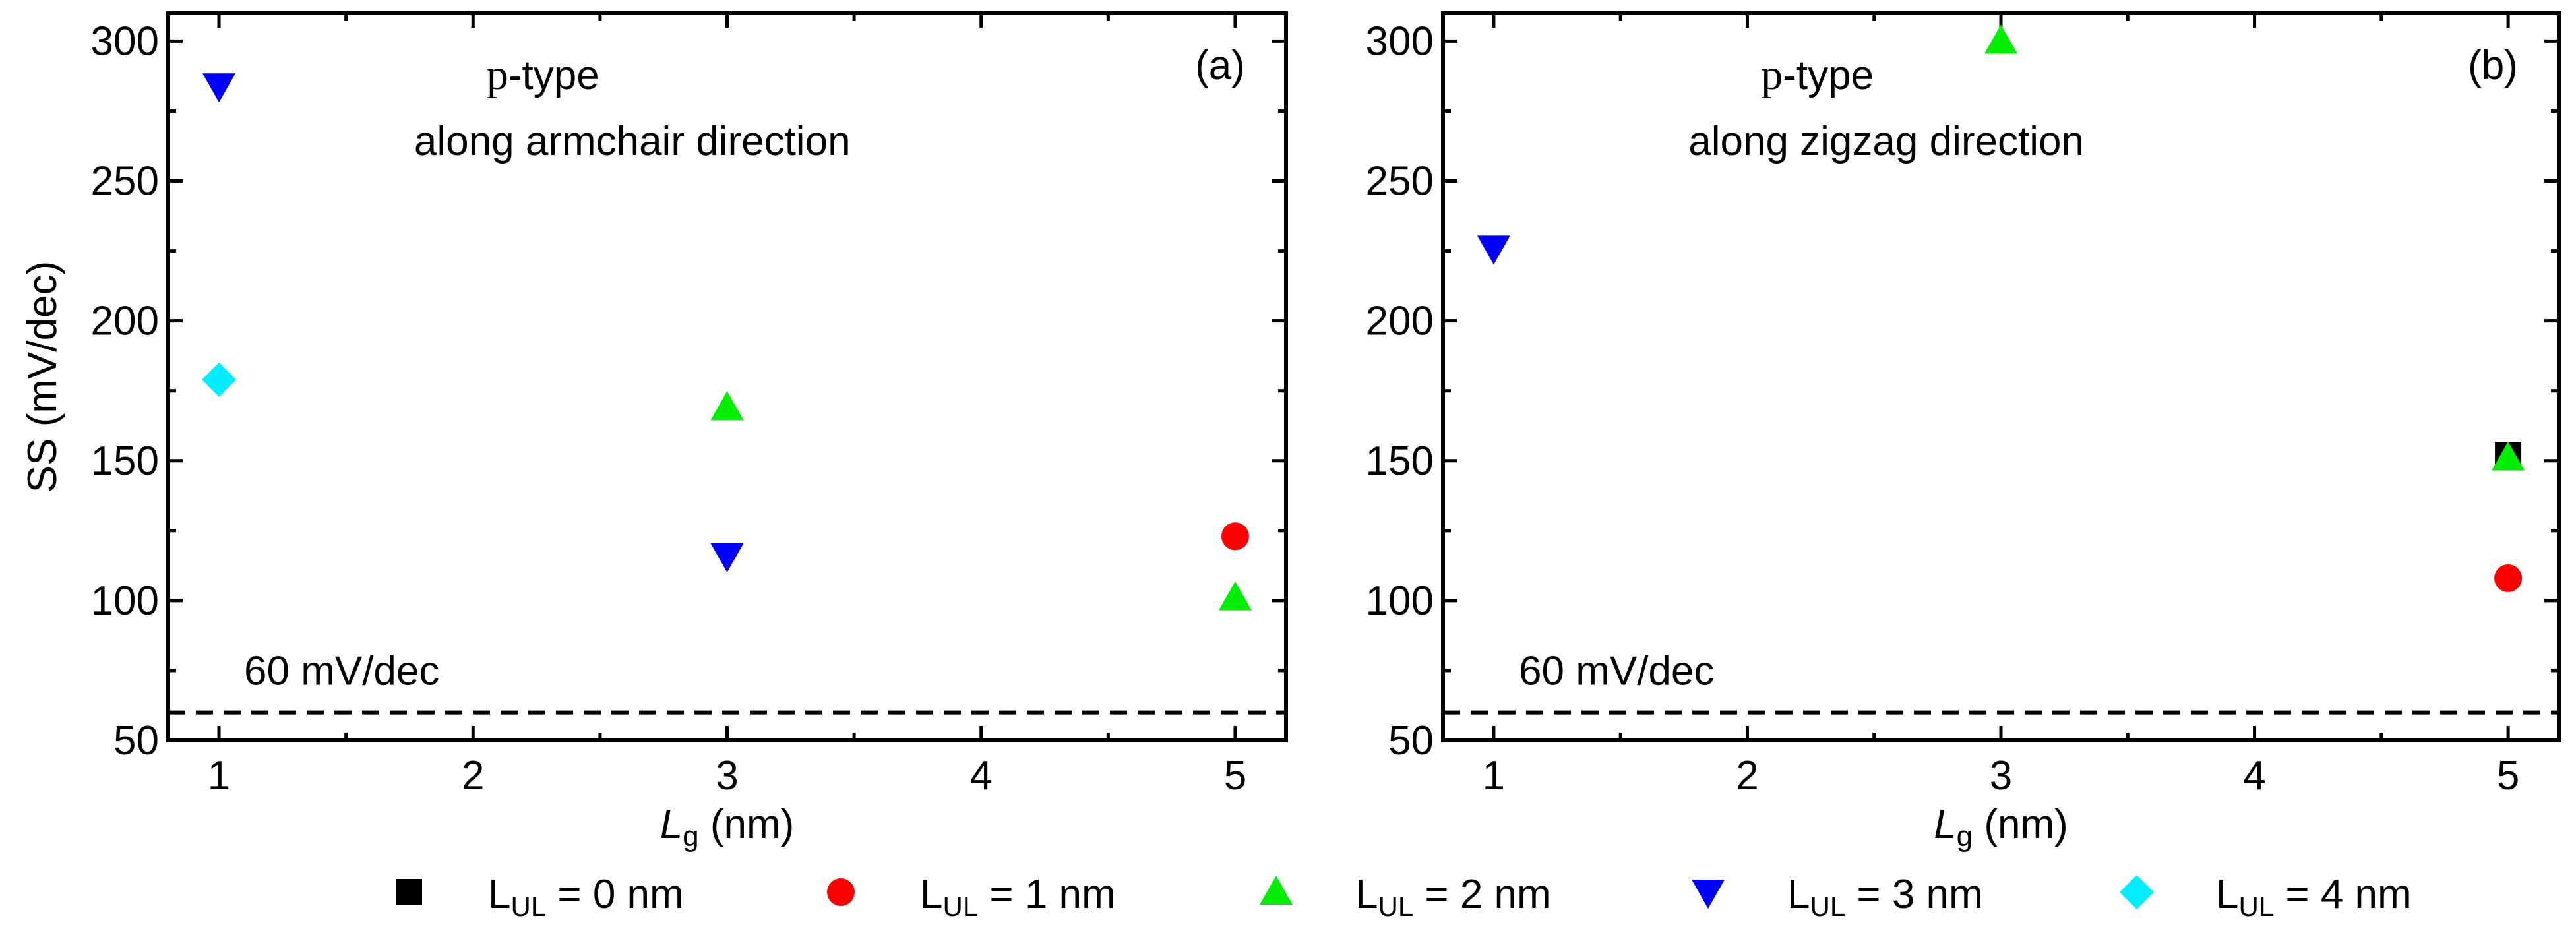 This screenshot has height=933, width=2576. I want to click on legend-item: LUL = 3 nm, so click(1837, 897).